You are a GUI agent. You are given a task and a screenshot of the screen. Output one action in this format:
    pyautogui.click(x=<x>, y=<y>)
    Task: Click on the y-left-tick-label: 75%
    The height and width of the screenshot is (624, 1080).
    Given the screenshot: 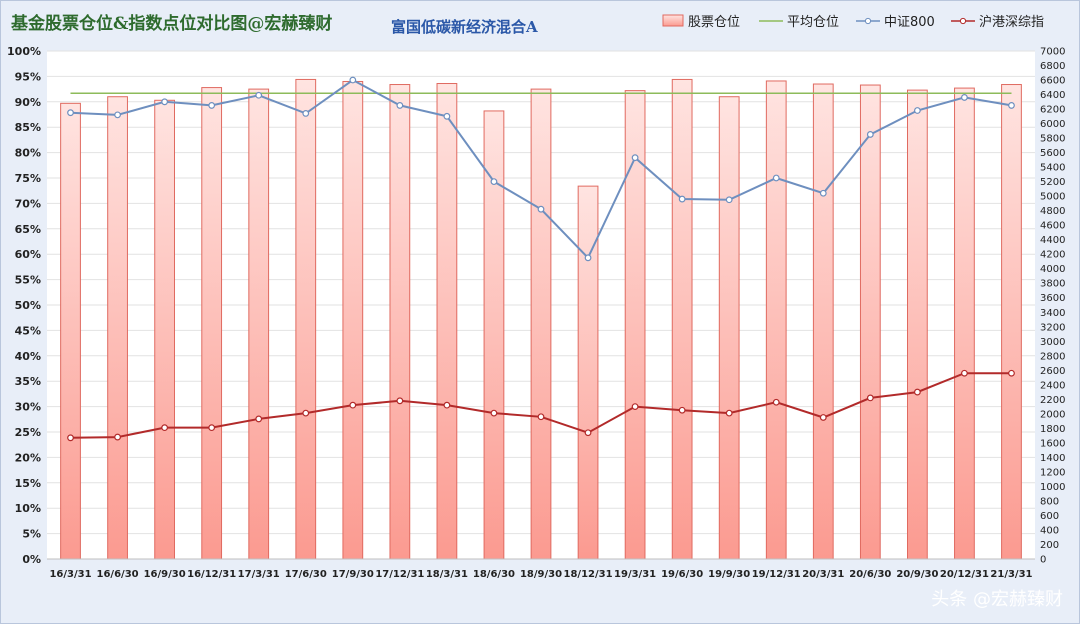 What is the action you would take?
    pyautogui.click(x=28, y=178)
    